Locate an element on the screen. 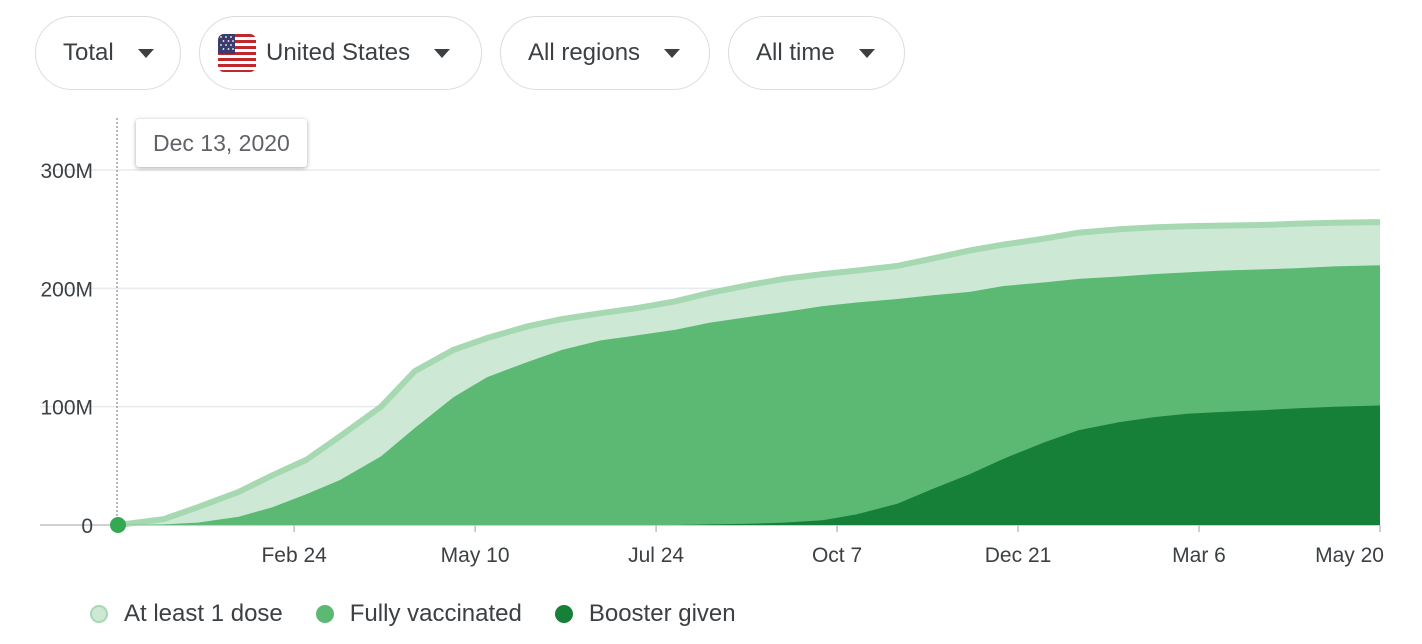  country-dropdown-label: United States is located at coordinates (338, 52).